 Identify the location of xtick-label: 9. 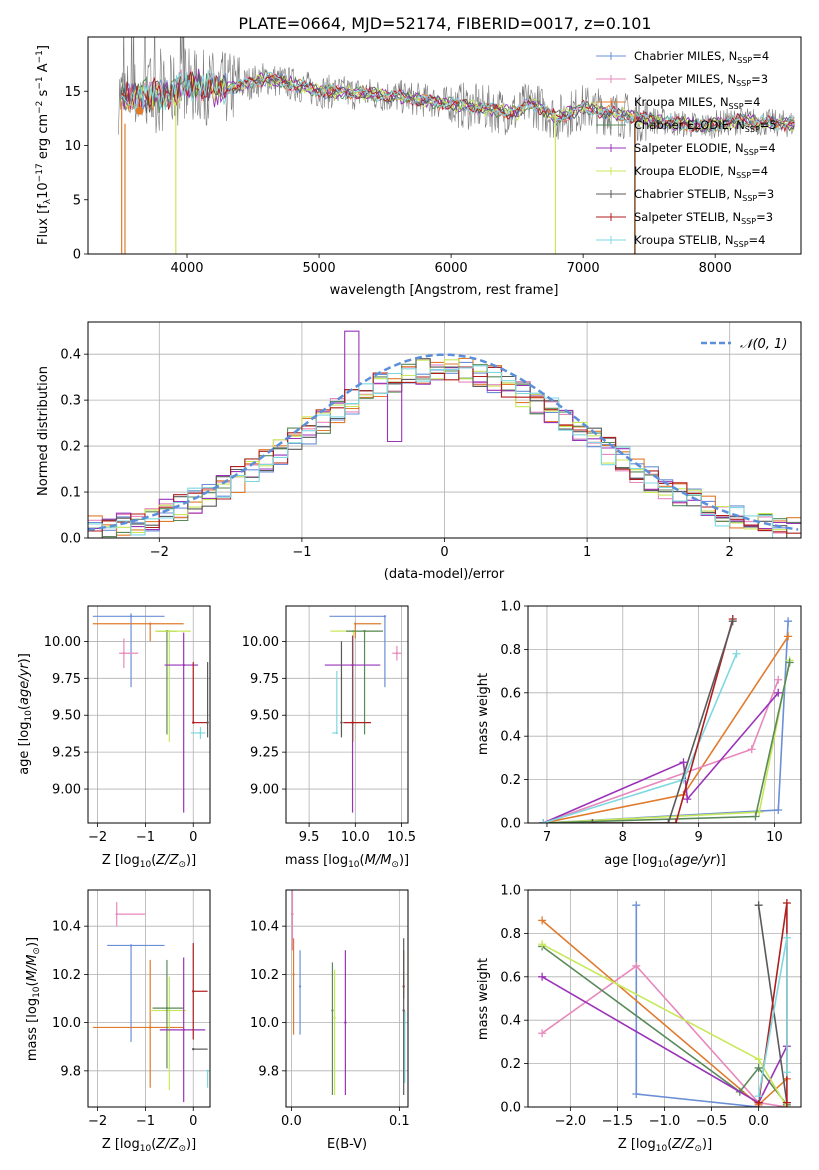
(698, 837).